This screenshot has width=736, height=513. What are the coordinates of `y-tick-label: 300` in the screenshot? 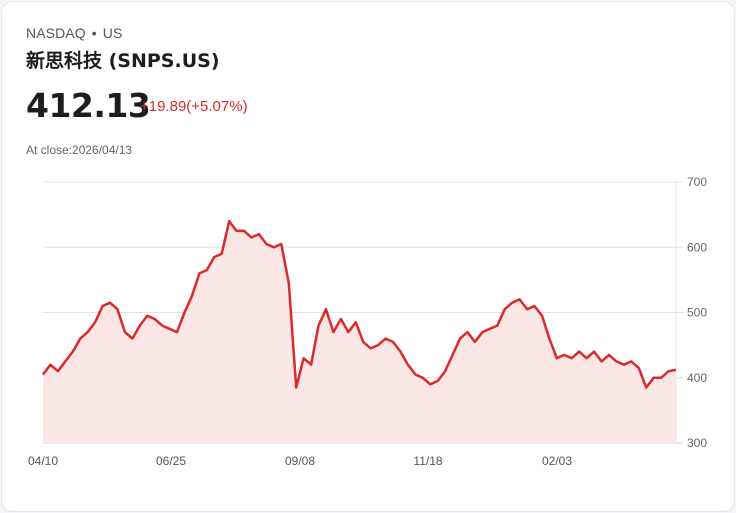 It's located at (697, 443).